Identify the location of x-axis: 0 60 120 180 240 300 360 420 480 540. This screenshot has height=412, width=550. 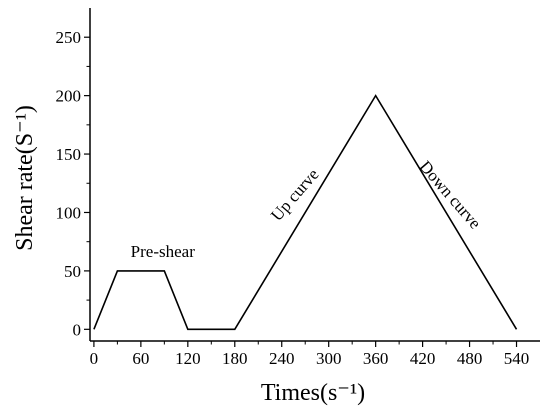
(315, 354).